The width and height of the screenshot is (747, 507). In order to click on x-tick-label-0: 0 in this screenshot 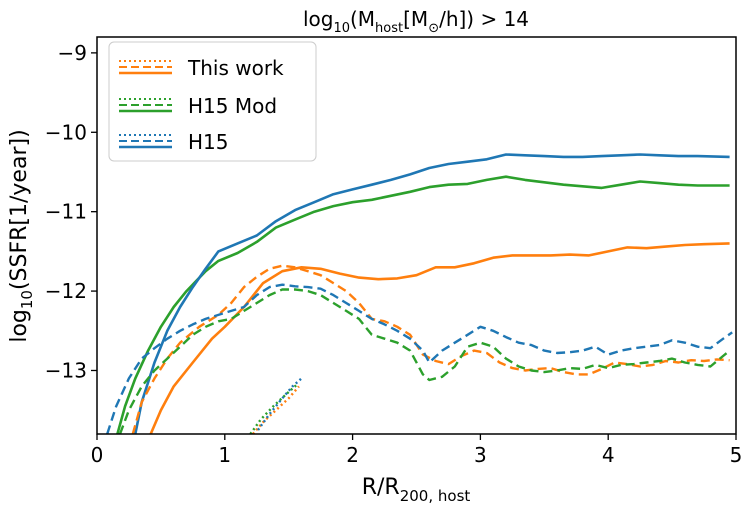, I will do `click(97, 455)`.